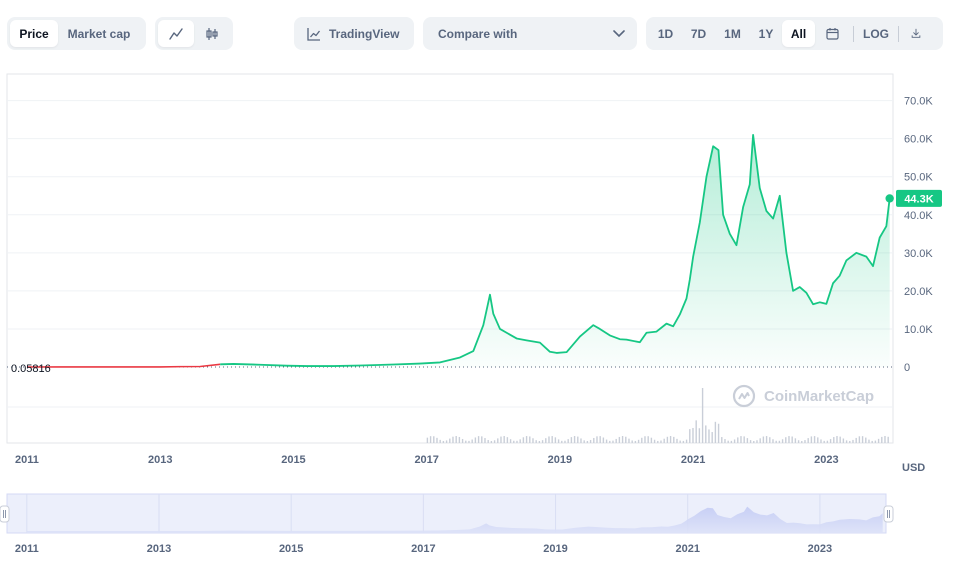 The image size is (978, 563). What do you see at coordinates (916, 33) in the screenshot?
I see `download-button` at bounding box center [916, 33].